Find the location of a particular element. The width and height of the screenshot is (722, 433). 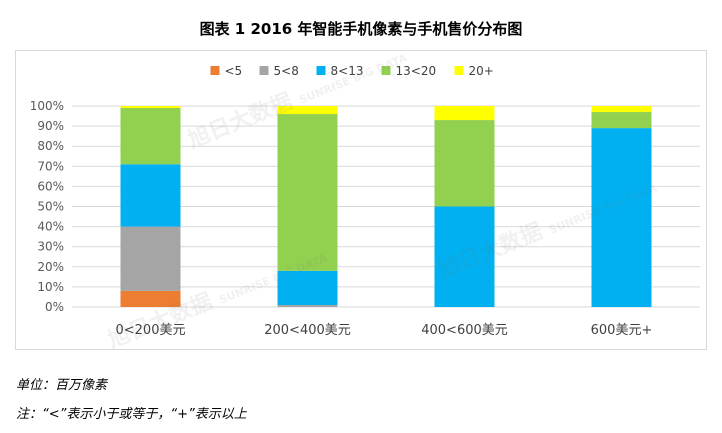

y-tick-label: 90% is located at coordinates (50, 126).